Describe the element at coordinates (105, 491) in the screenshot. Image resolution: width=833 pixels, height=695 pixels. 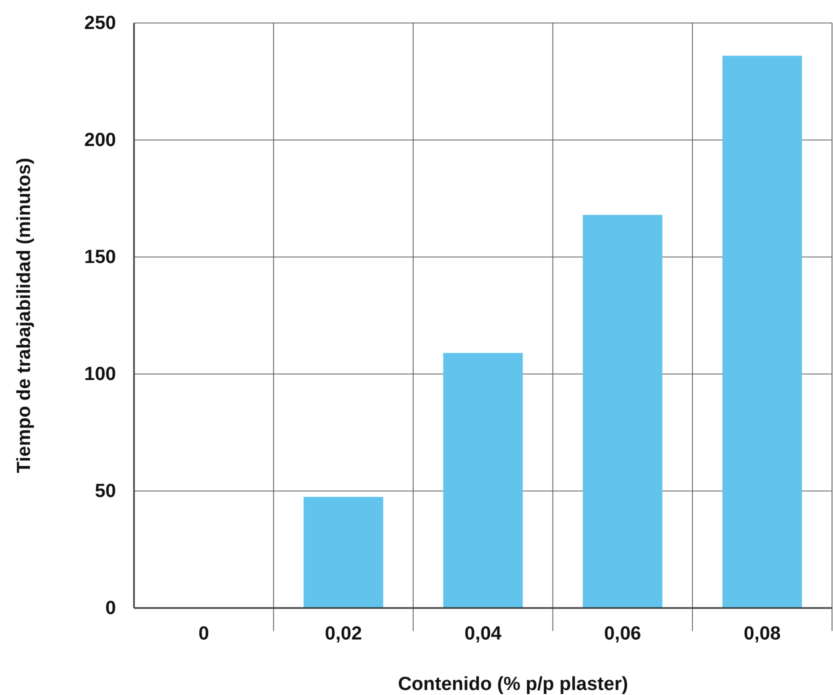
I see `y-tick-label: 50` at that location.